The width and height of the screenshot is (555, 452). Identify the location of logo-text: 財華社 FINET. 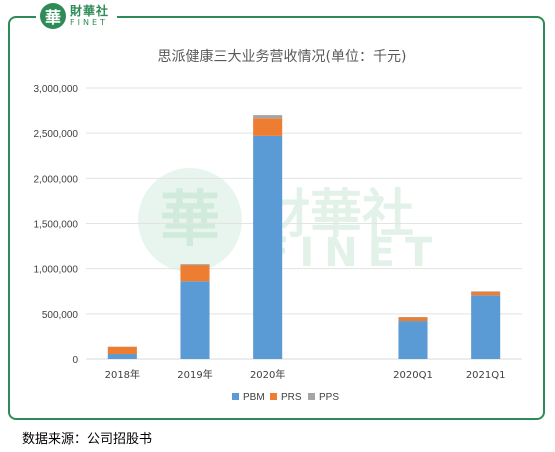
(89, 16).